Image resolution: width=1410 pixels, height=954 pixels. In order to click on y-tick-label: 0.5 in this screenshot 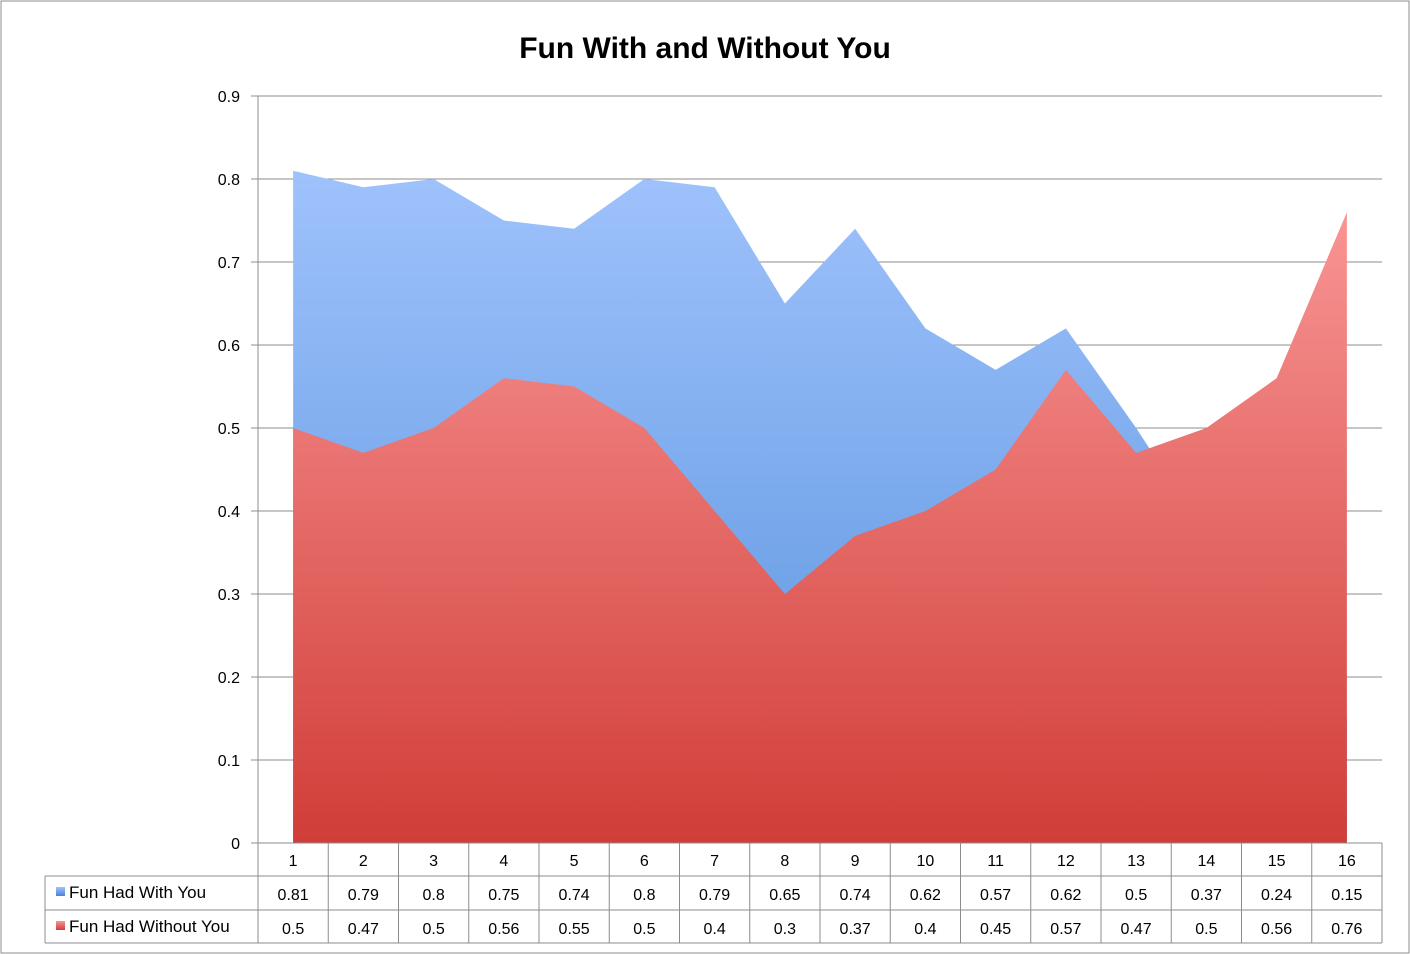, I will do `click(229, 429)`.